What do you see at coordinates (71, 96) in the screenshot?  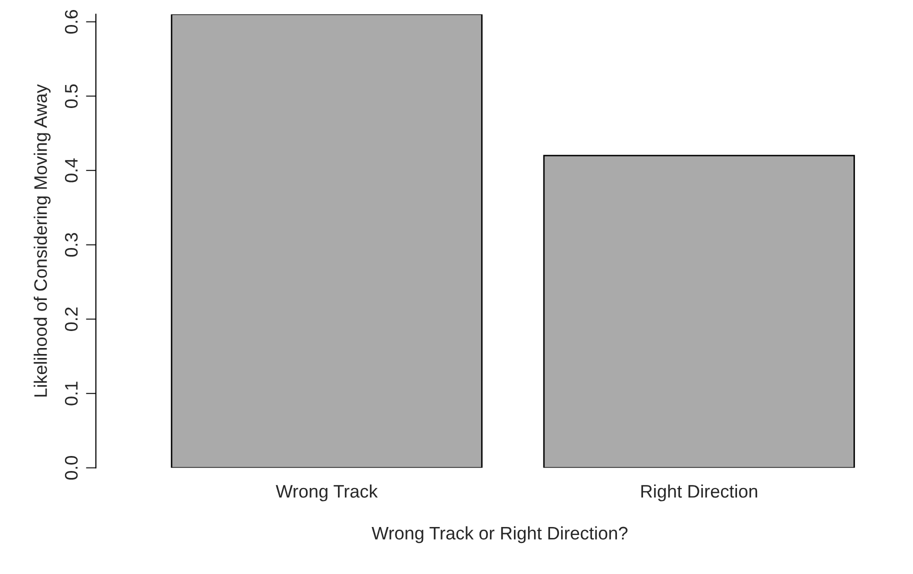 I see `y-tick-label: 0.5` at bounding box center [71, 96].